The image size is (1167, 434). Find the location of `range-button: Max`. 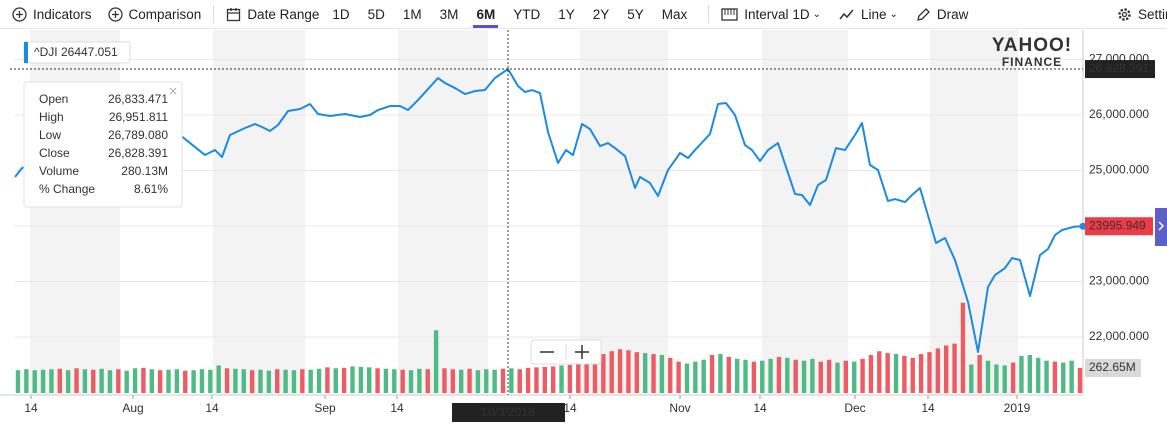

range-button: Max is located at coordinates (674, 14).